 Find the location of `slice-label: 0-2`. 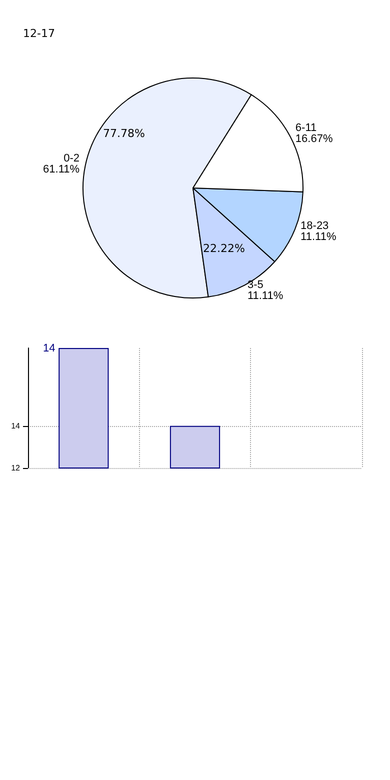

slice-label: 0-2 is located at coordinates (72, 158).